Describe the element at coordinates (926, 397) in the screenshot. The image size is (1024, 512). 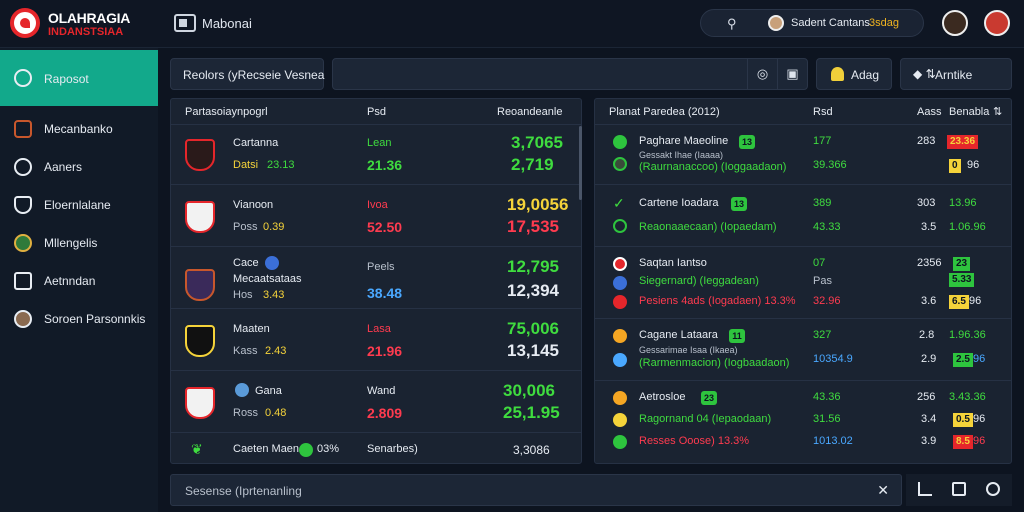
I see `count-value: 256` at that location.